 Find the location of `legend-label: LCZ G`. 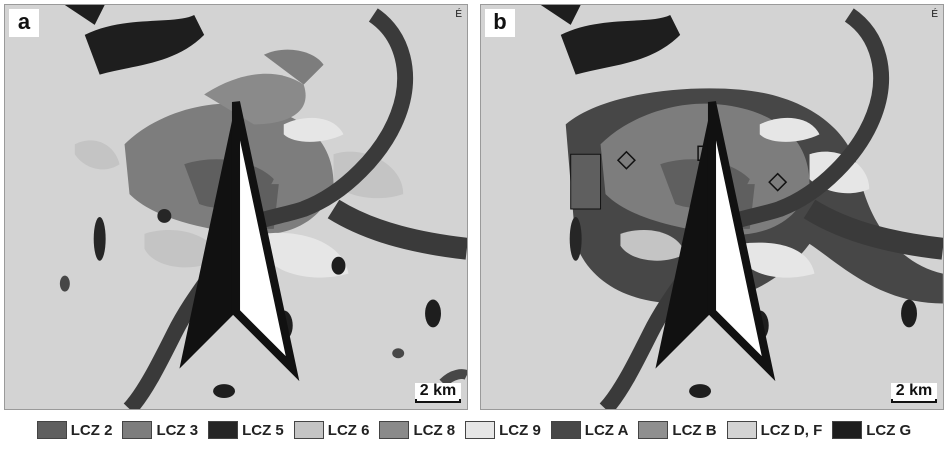

legend-label: LCZ G is located at coordinates (889, 430).